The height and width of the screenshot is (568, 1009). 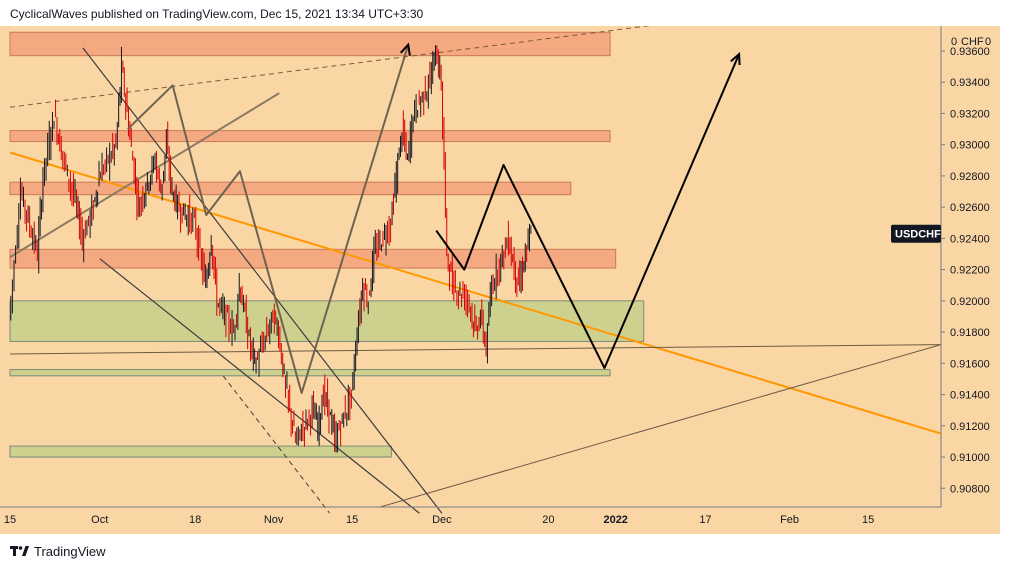 What do you see at coordinates (972, 42) in the screenshot?
I see `currency-label: CHF` at bounding box center [972, 42].